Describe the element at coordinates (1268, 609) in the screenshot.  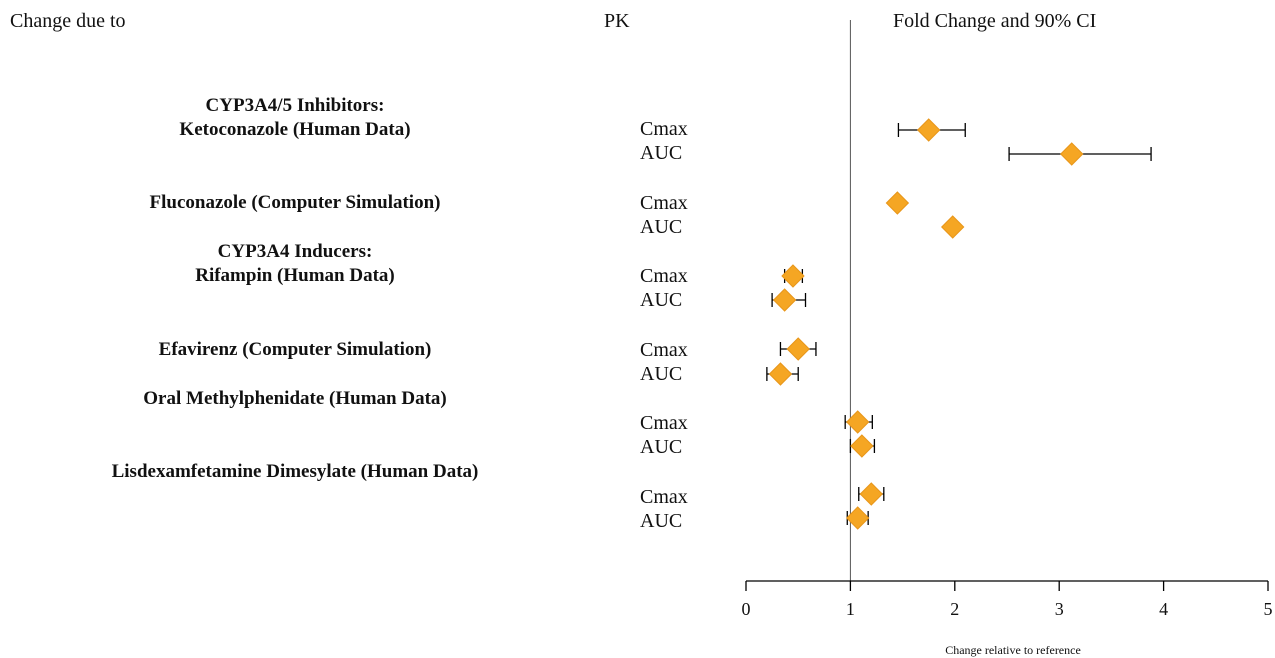
I see `x-tick-label: 5` at that location.